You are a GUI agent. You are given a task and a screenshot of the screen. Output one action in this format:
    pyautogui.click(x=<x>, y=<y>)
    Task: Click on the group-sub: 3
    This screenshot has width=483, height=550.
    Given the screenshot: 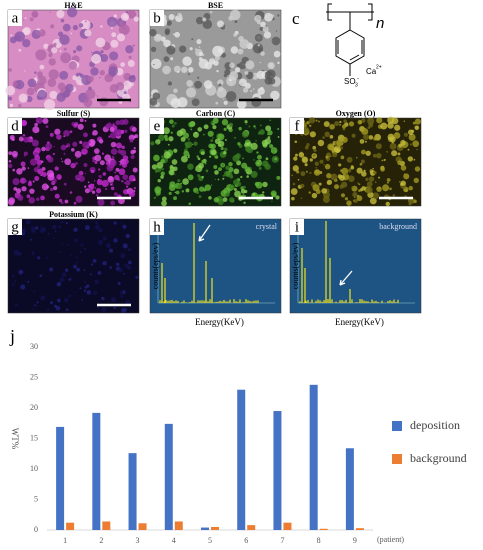 What is the action you would take?
    pyautogui.click(x=356, y=85)
    